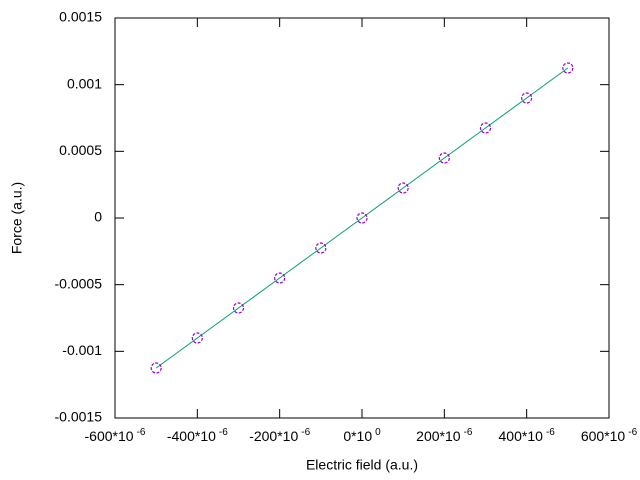 This screenshot has height=480, width=640. I want to click on x-tick-label: 200*10 -6, so click(444, 435).